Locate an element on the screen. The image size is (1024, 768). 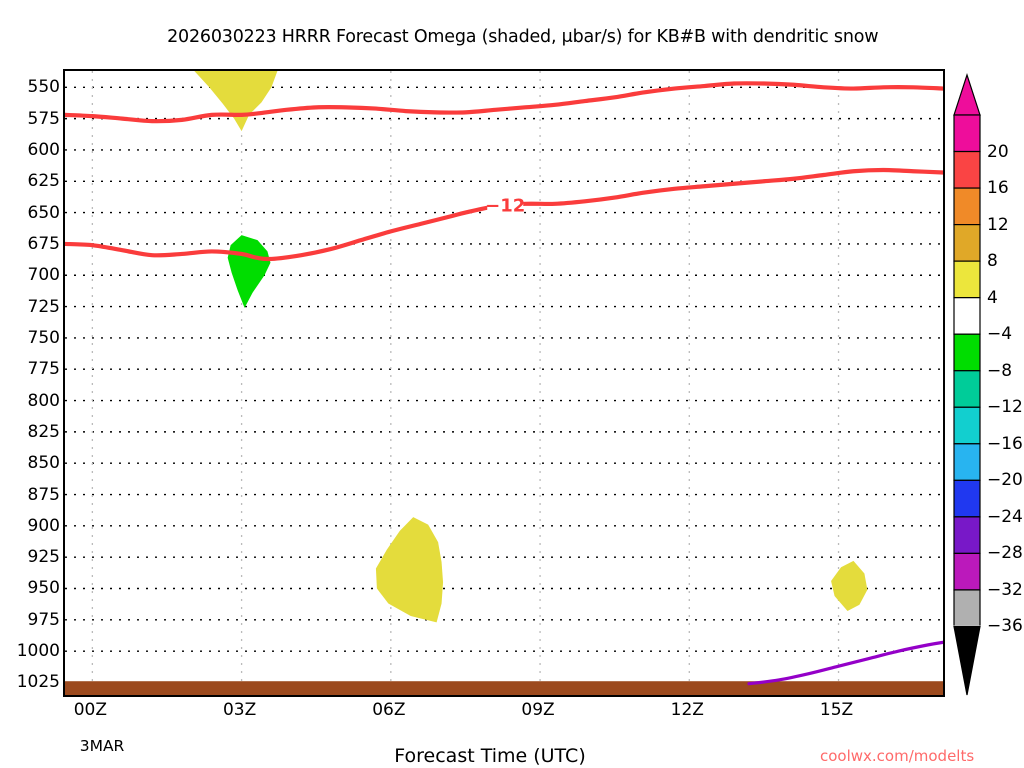
colorbar-tick-label: −16 is located at coordinates (1005, 443).